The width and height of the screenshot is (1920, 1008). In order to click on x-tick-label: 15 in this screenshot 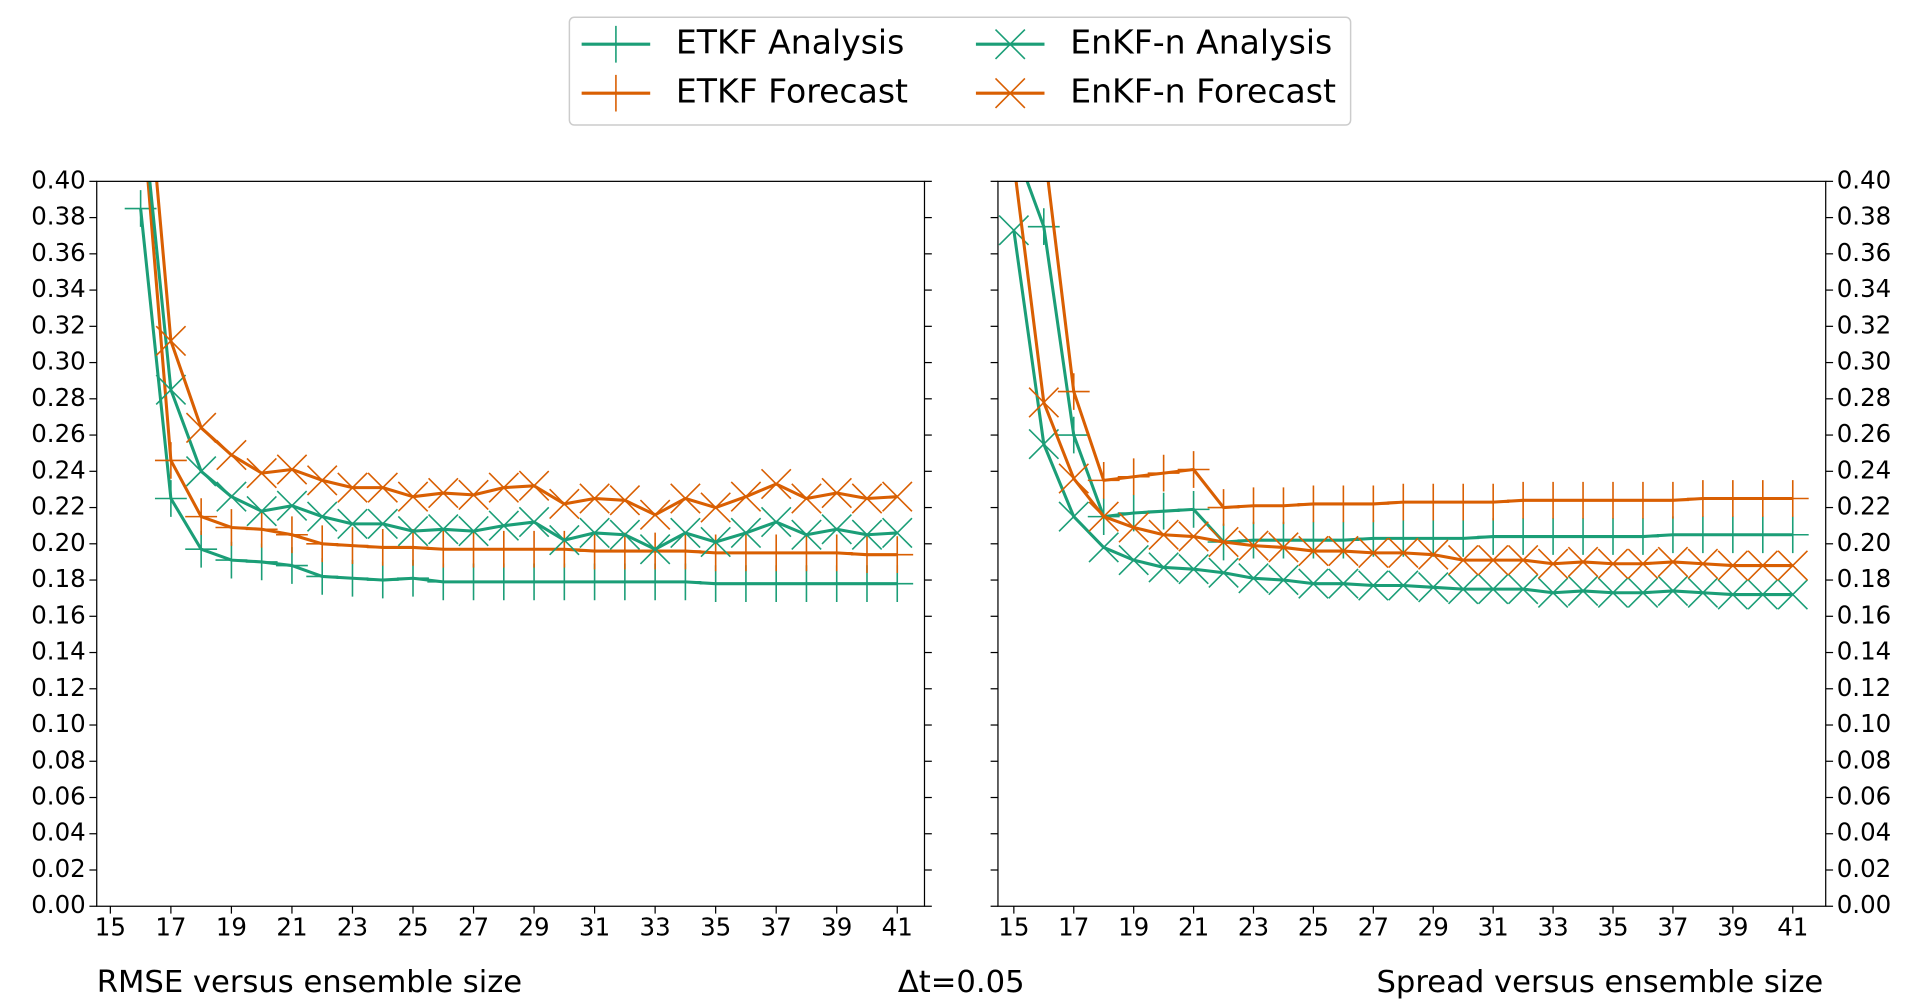, I will do `click(1013, 926)`.